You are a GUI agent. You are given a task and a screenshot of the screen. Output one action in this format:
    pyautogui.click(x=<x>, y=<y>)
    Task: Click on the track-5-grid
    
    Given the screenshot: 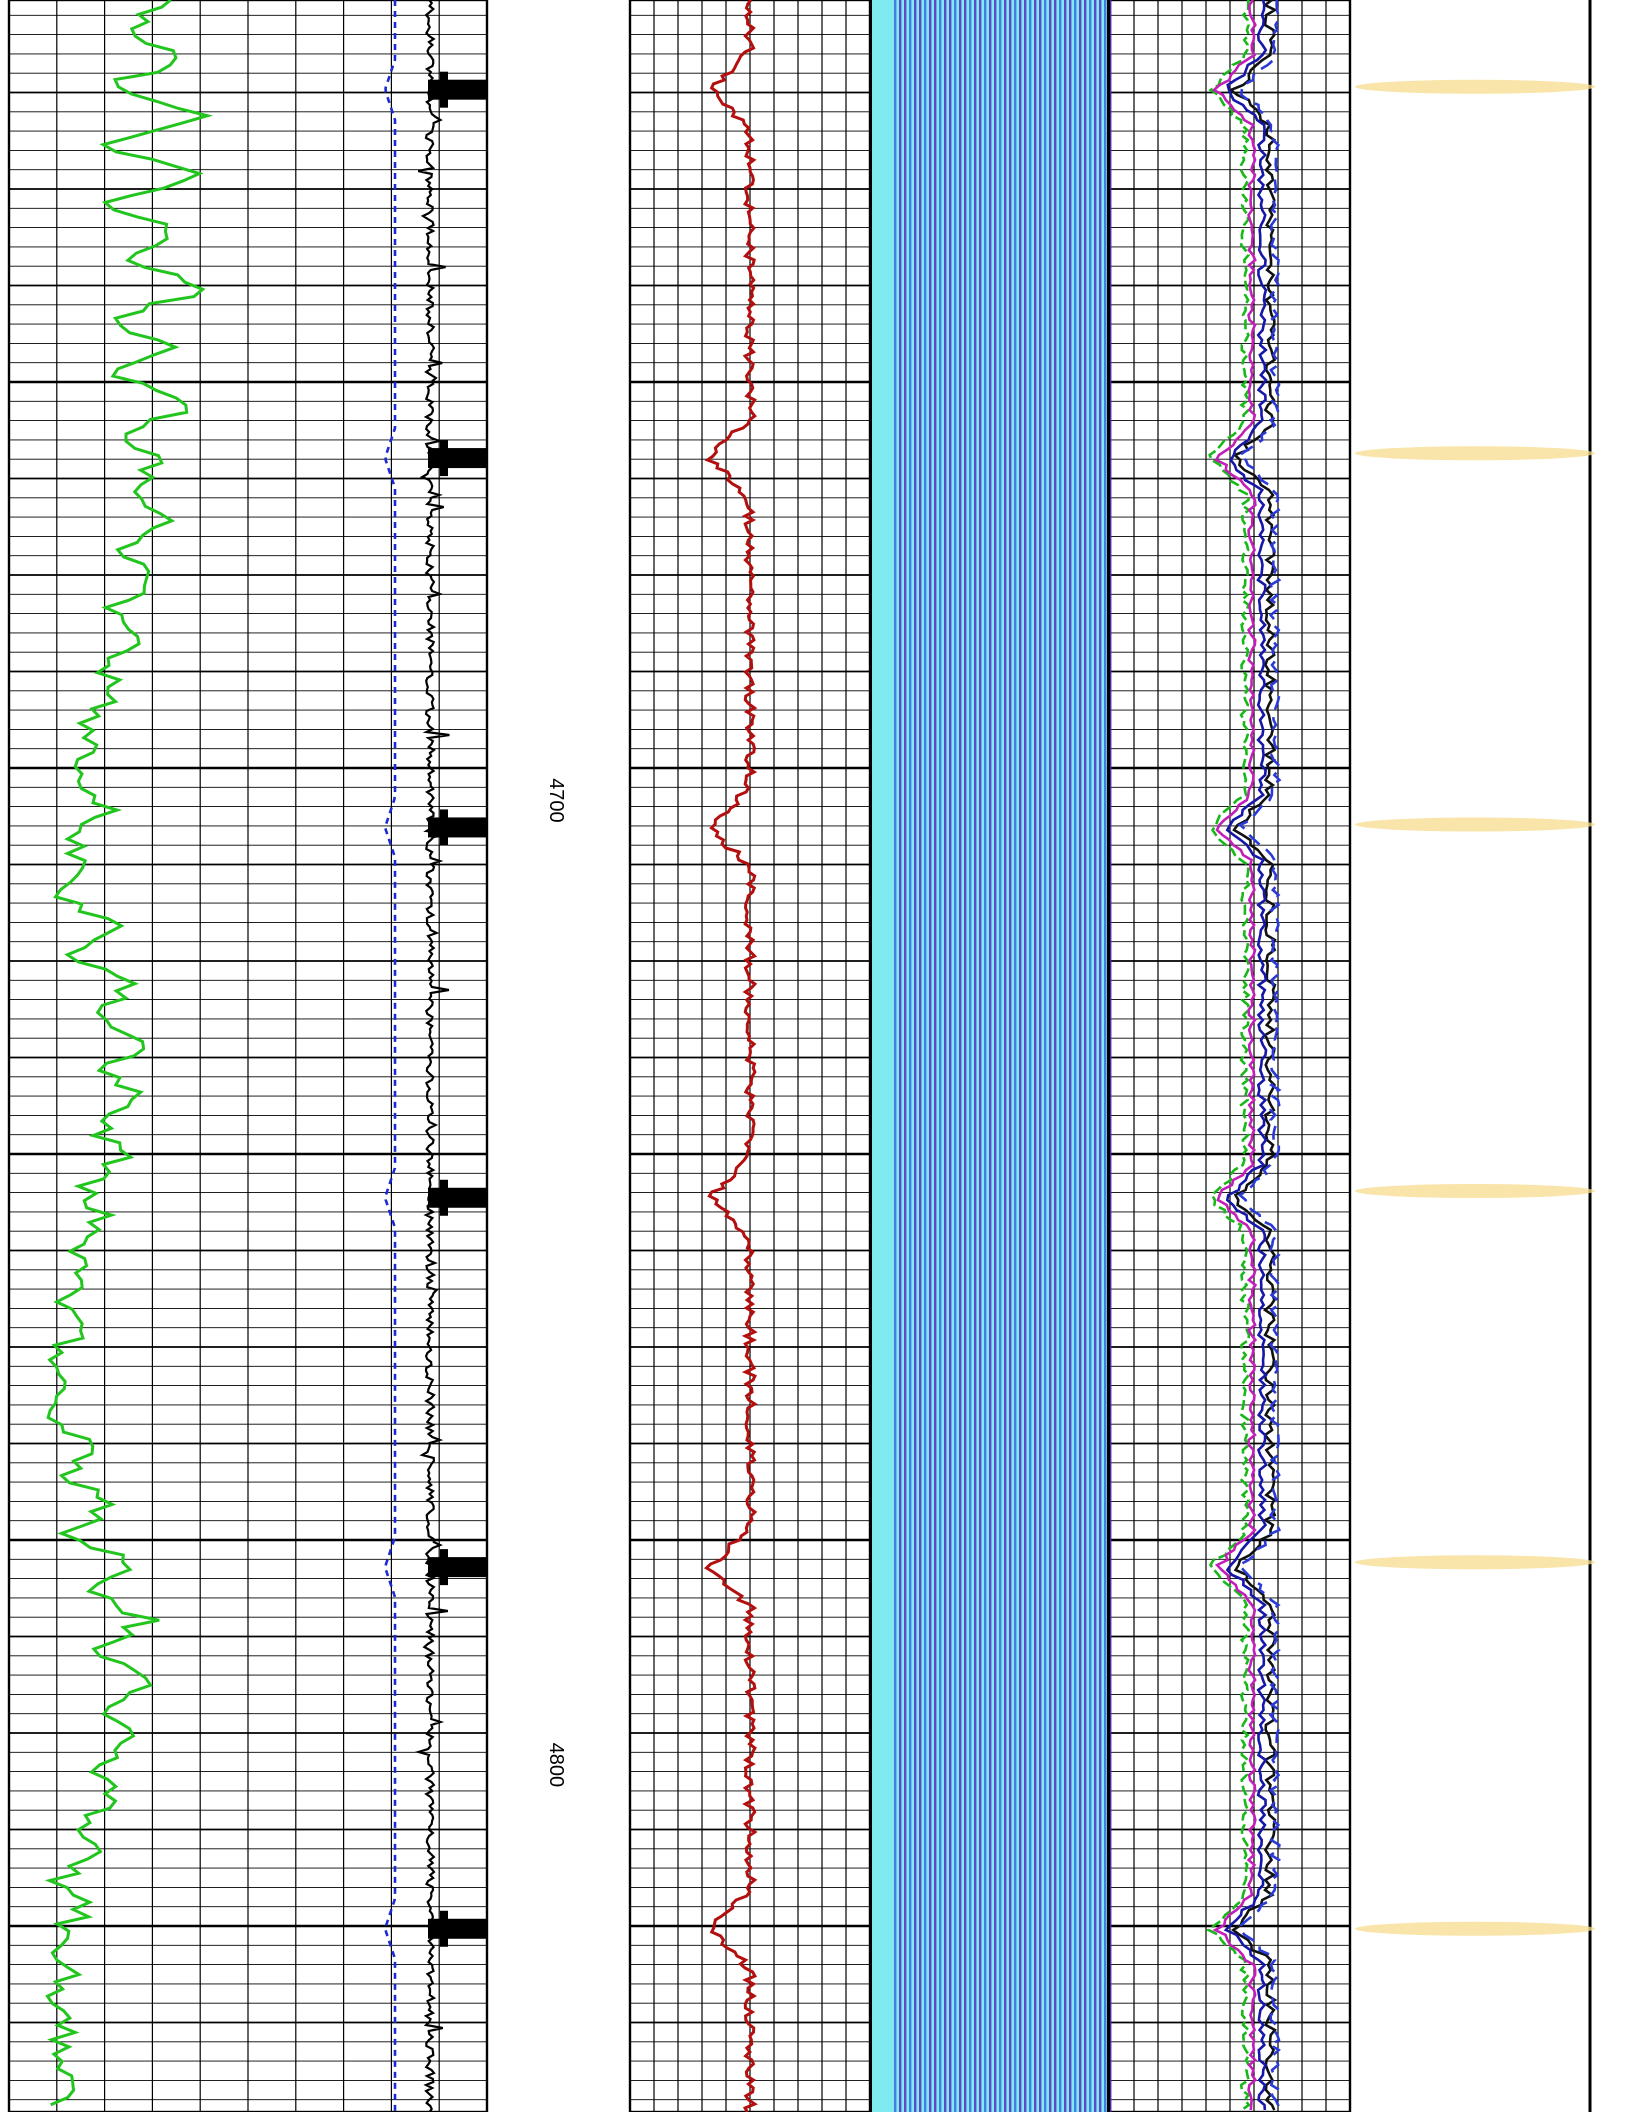 What is the action you would take?
    pyautogui.click(x=1230, y=1056)
    